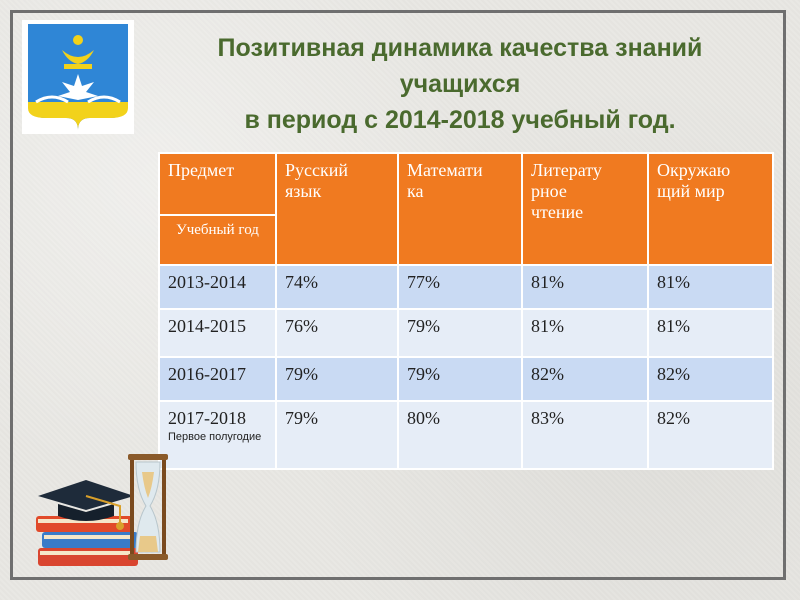 This screenshot has height=600, width=800. I want to click on header-col-world: Окружаю щий мир, so click(710, 209).